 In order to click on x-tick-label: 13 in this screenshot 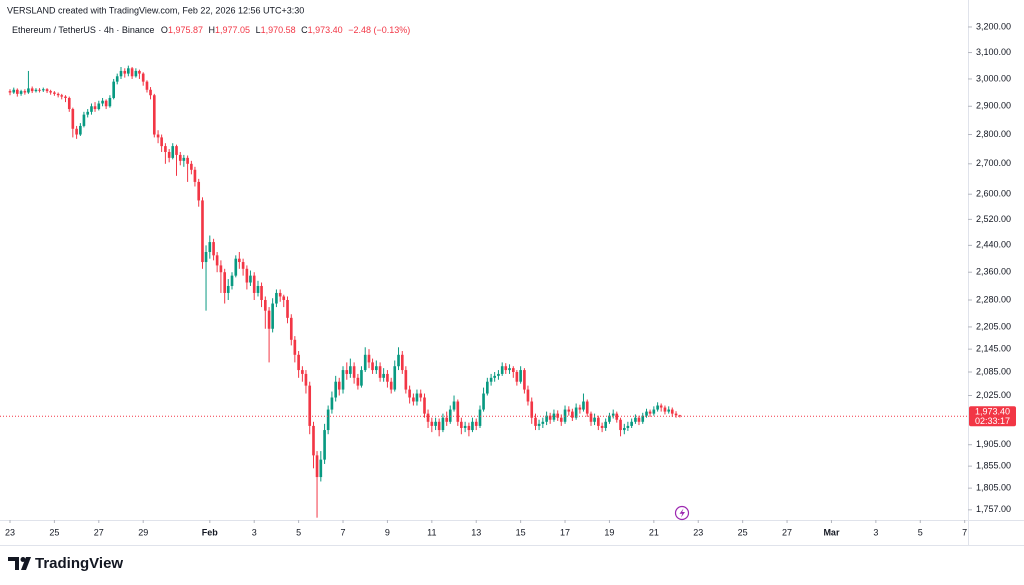, I will do `click(476, 532)`.